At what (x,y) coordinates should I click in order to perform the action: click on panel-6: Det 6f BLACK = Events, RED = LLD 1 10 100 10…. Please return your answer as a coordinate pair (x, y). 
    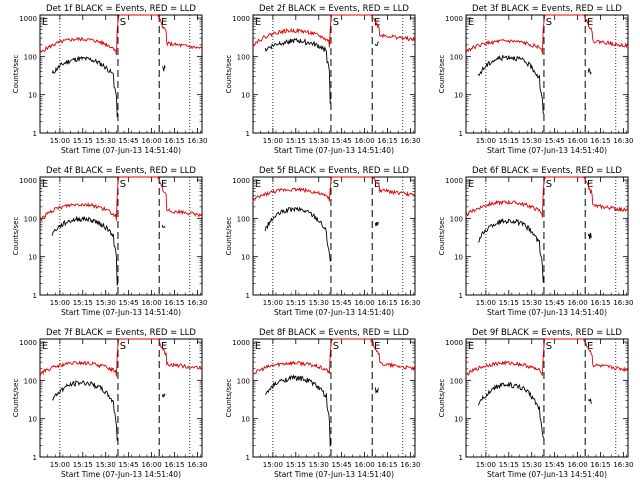
    Looking at the image, I should click on (536, 241).